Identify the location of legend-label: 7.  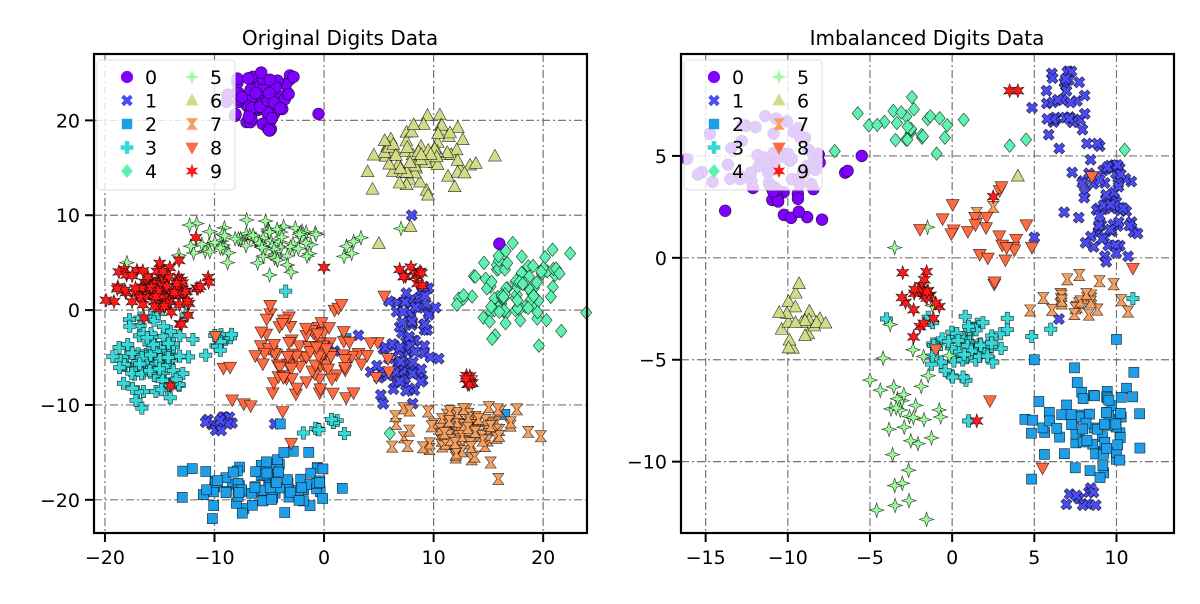
(216, 125).